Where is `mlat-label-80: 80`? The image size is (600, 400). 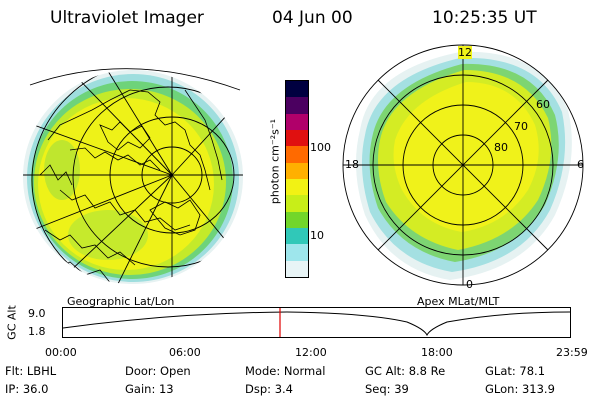 mlat-label-80: 80 is located at coordinates (501, 147).